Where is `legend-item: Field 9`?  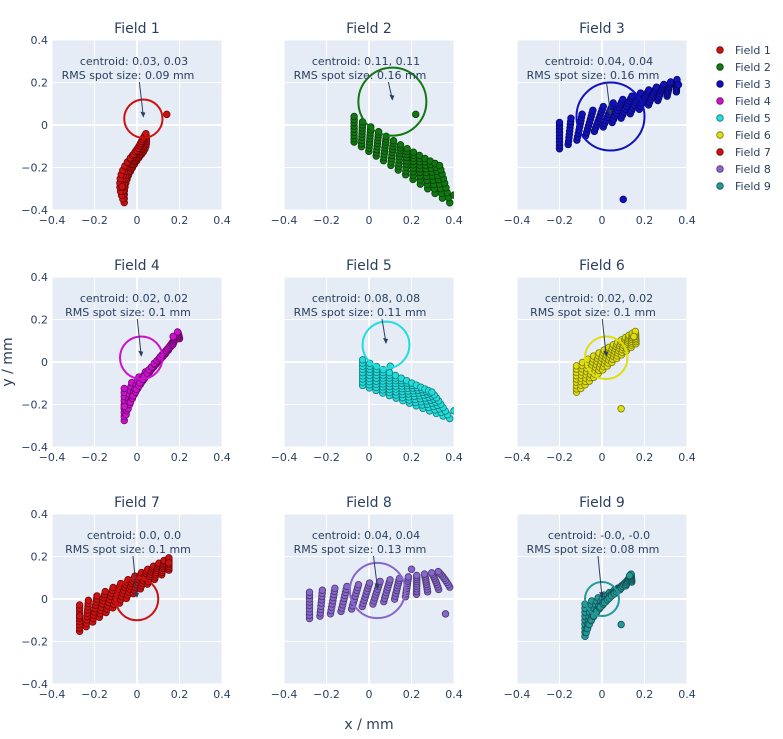
legend-item: Field 9 is located at coordinates (743, 186).